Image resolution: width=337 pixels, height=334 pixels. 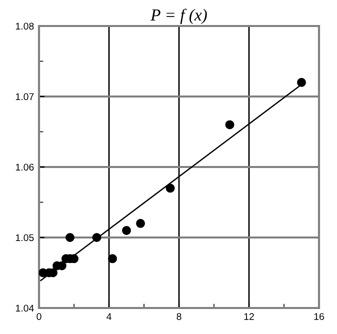 I want to click on x-tick-label: 4, so click(x=109, y=316).